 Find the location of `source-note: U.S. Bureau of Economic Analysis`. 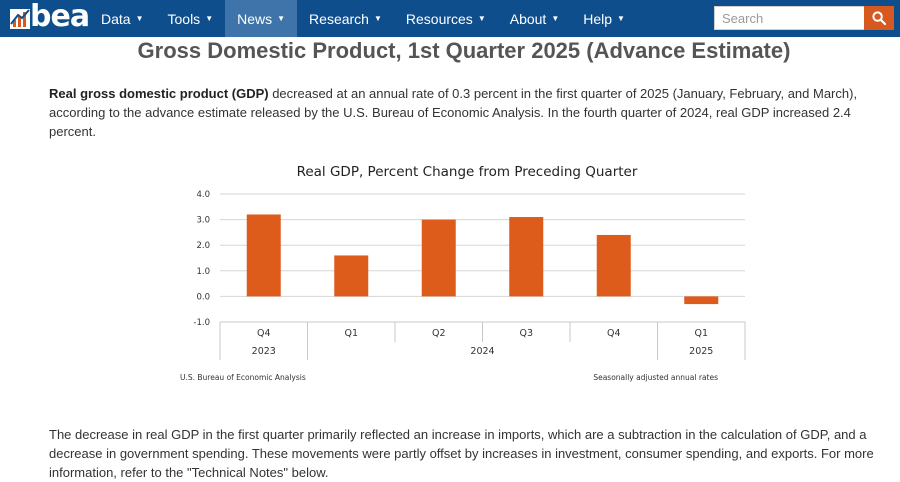

source-note: U.S. Bureau of Economic Analysis is located at coordinates (243, 377).